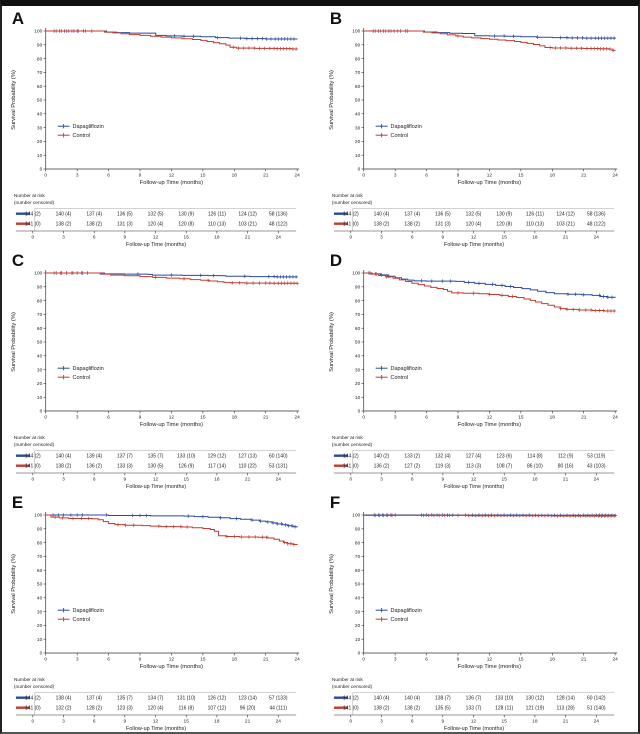 The width and height of the screenshot is (640, 734). I want to click on risk-value: 123 (14), so click(247, 698).